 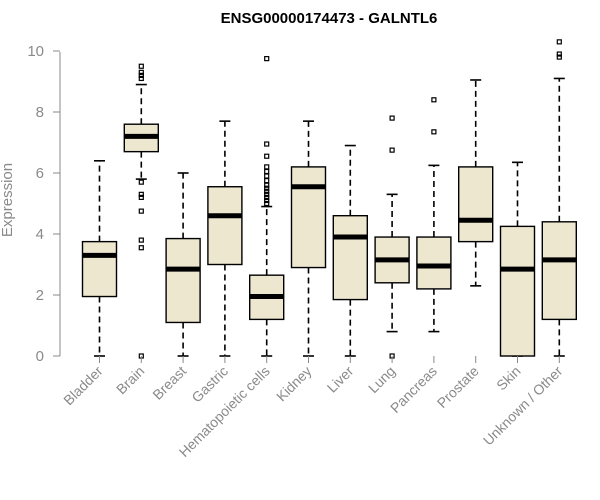 I want to click on box-brain, so click(x=141, y=211).